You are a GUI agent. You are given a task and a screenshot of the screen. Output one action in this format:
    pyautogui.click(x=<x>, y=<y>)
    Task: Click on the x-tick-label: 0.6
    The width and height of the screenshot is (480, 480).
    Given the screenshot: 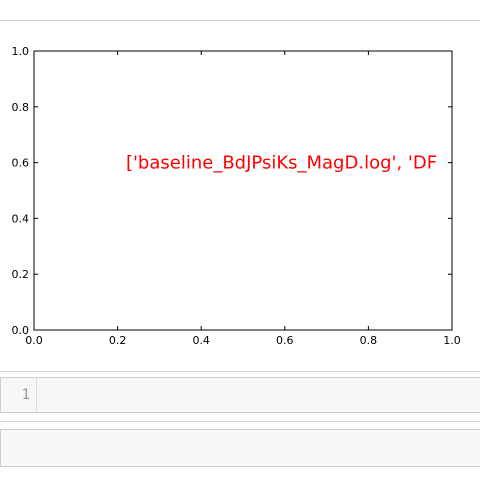 What is the action you would take?
    pyautogui.click(x=285, y=340)
    